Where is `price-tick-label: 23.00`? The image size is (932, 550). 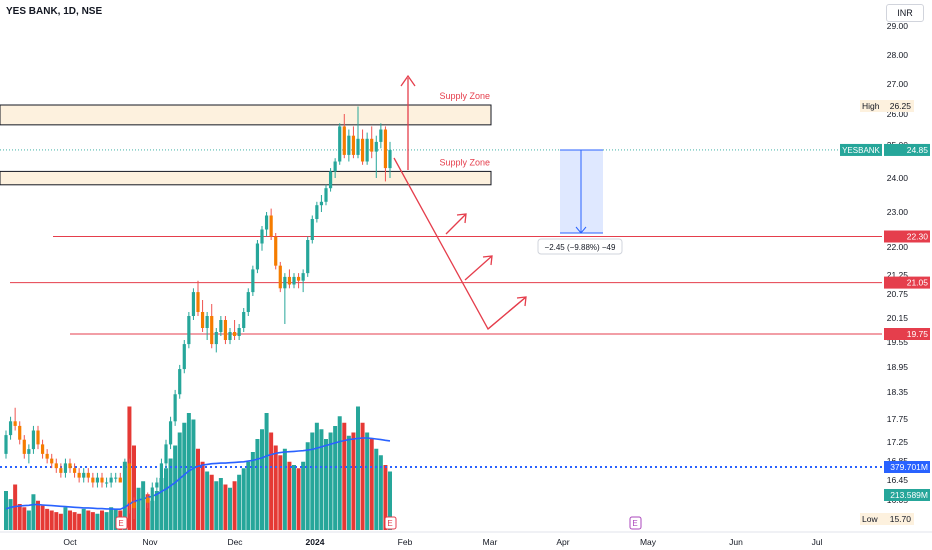 price-tick-label: 23.00 is located at coordinates (898, 212).